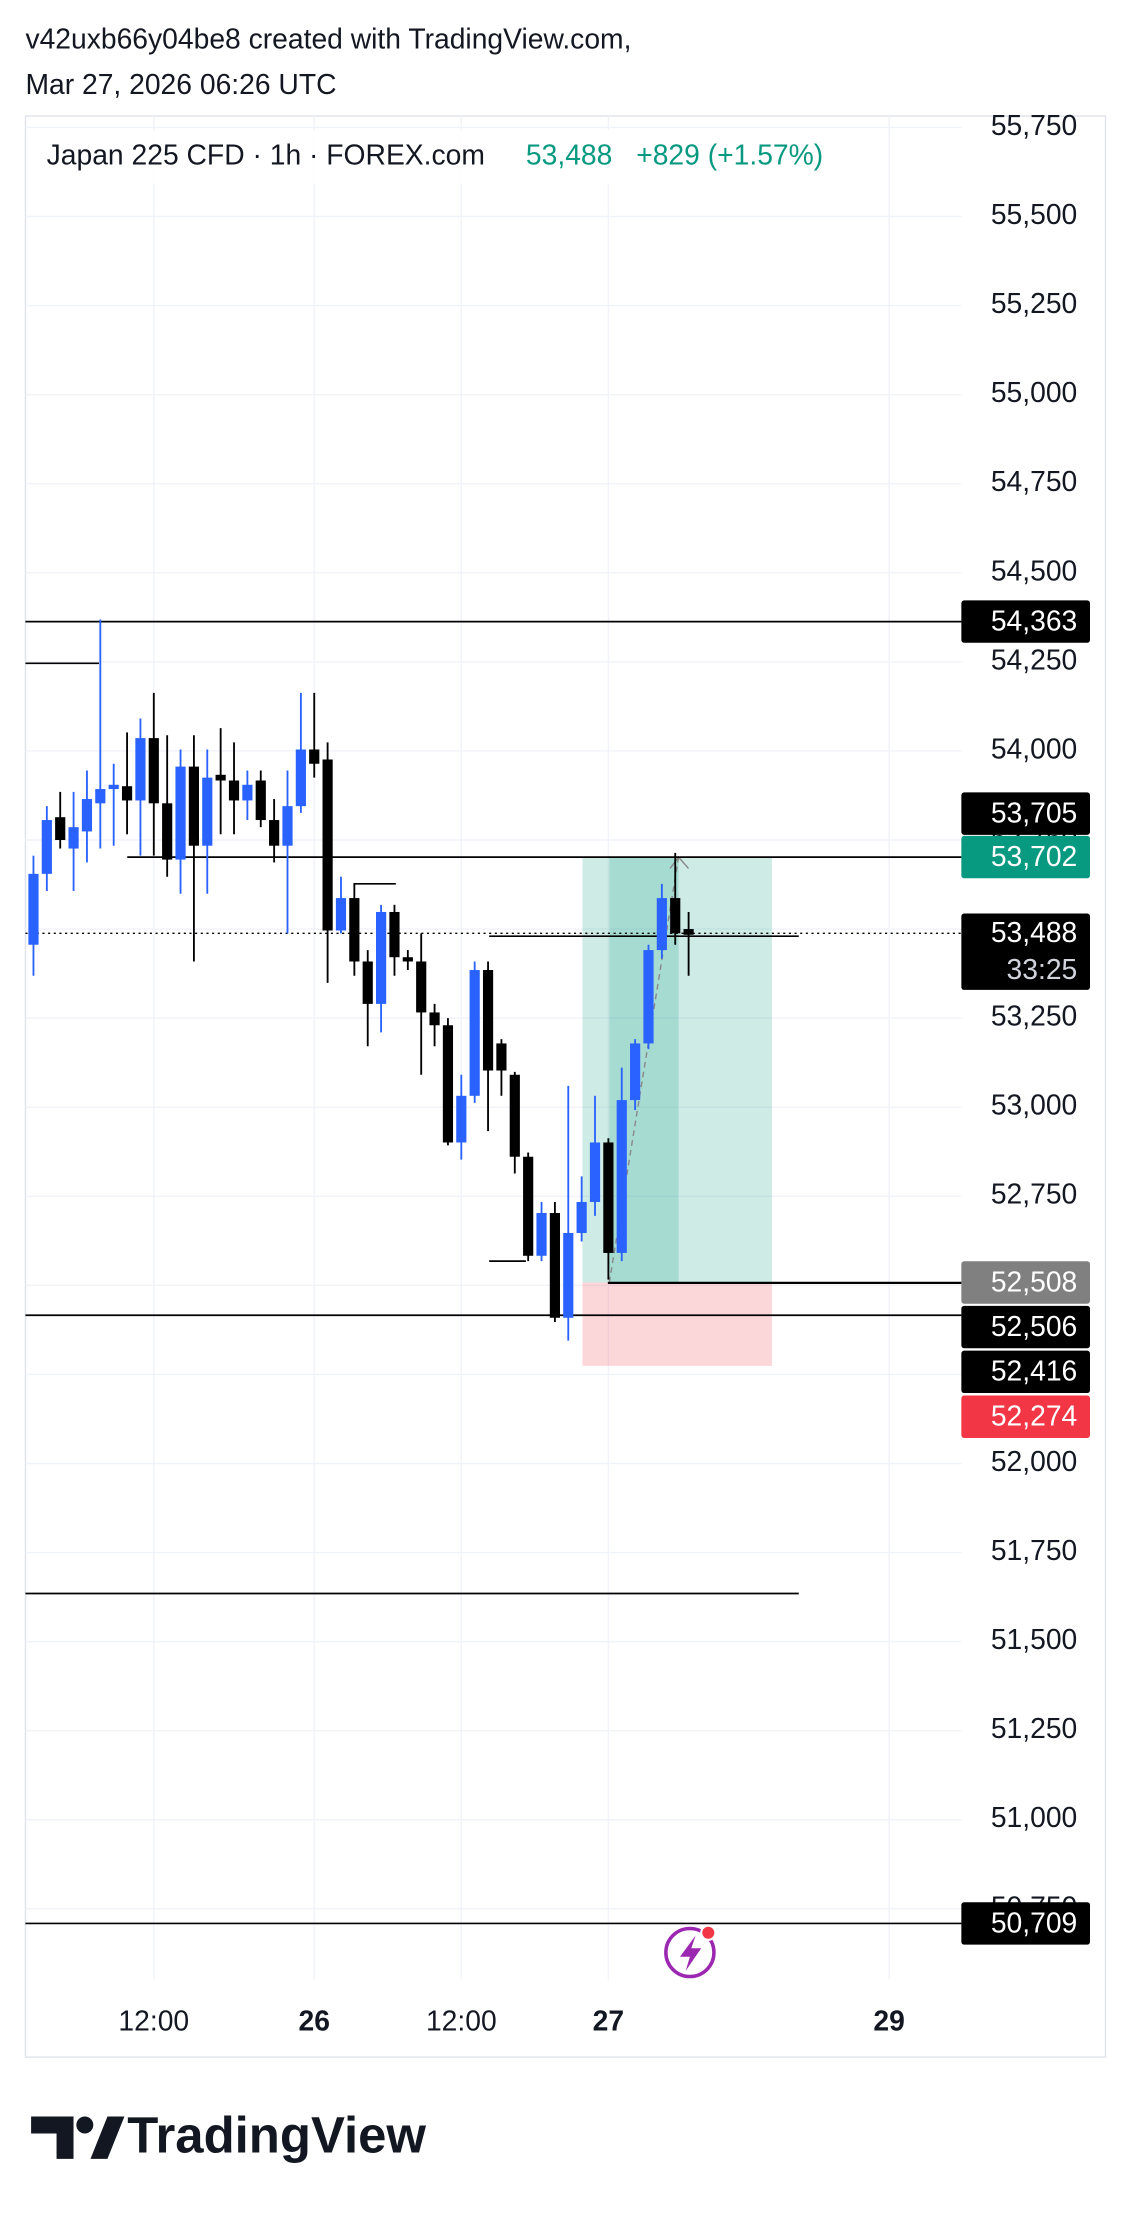 The width and height of the screenshot is (1131, 2217). I want to click on brand-name: TradingView, so click(276, 2135).